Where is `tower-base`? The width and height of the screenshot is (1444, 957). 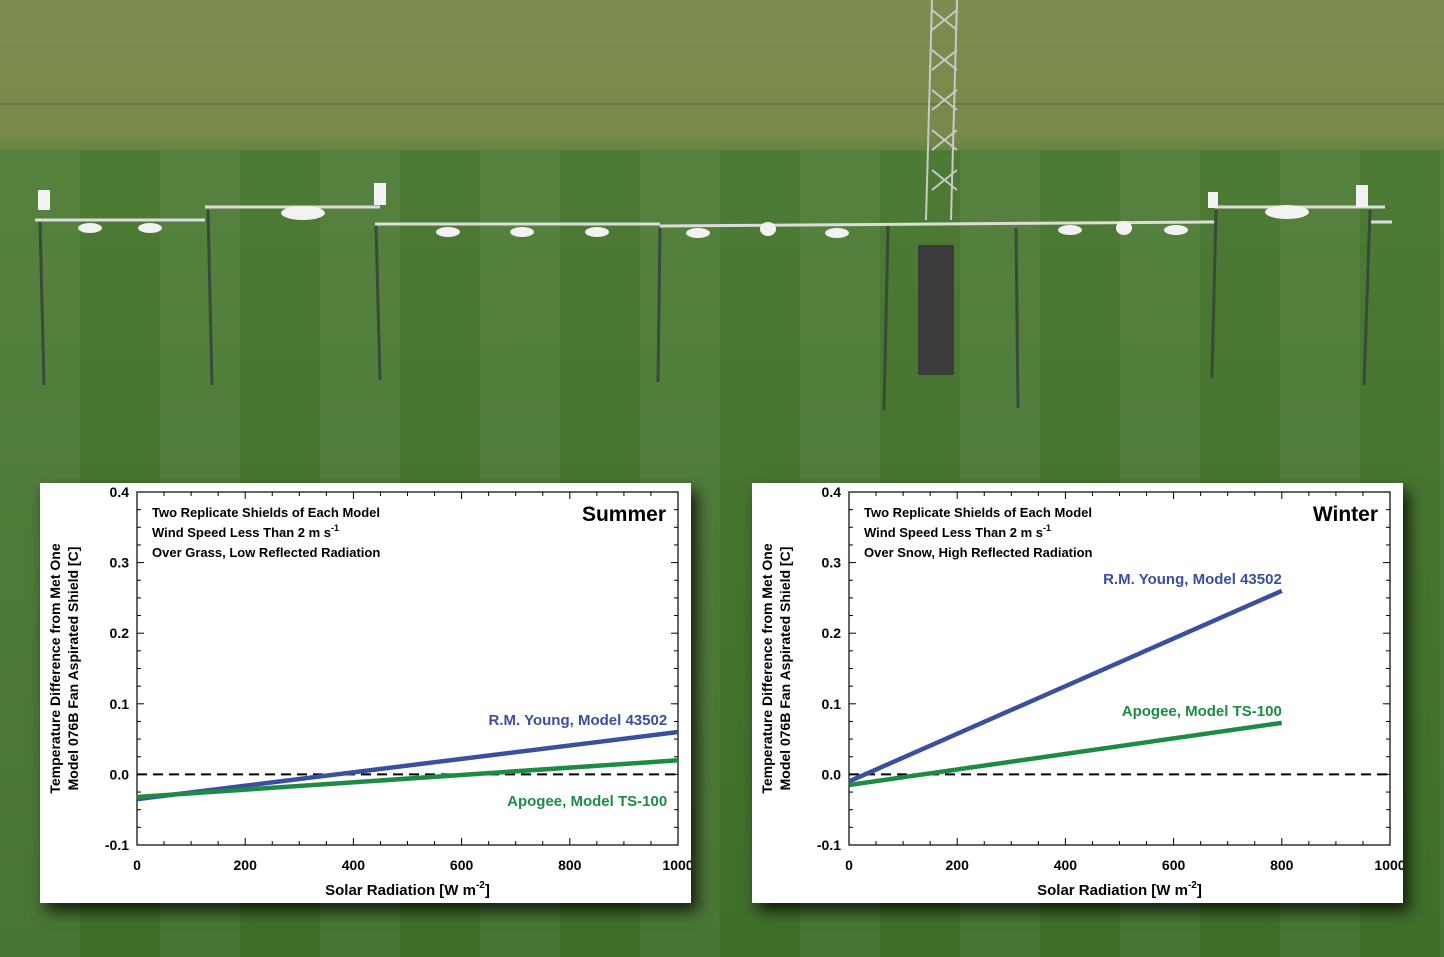
tower-base is located at coordinates (936, 310).